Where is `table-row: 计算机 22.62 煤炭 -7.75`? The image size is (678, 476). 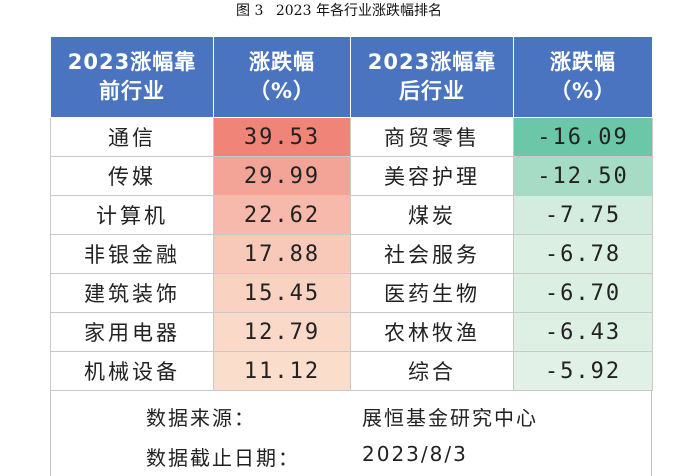 table-row: 计算机 22.62 煤炭 -7.75 is located at coordinates (351, 215).